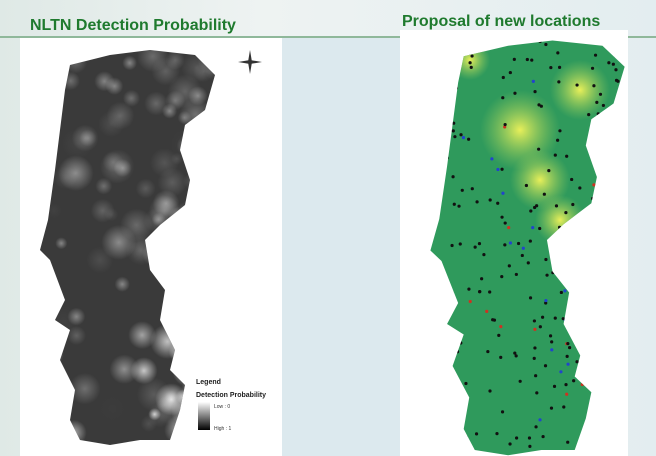  What do you see at coordinates (133, 25) in the screenshot?
I see `left-title: NLTN Detection Probability` at bounding box center [133, 25].